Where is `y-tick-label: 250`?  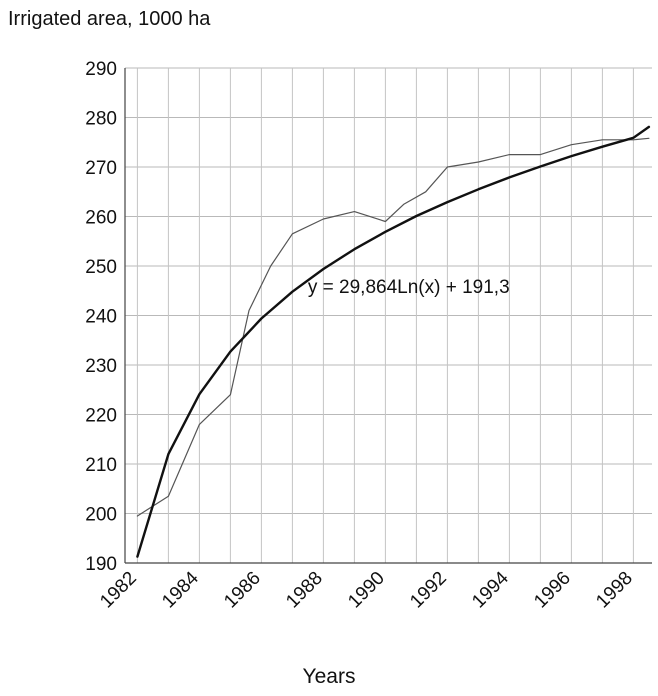
y-tick-label: 250 is located at coordinates (101, 267).